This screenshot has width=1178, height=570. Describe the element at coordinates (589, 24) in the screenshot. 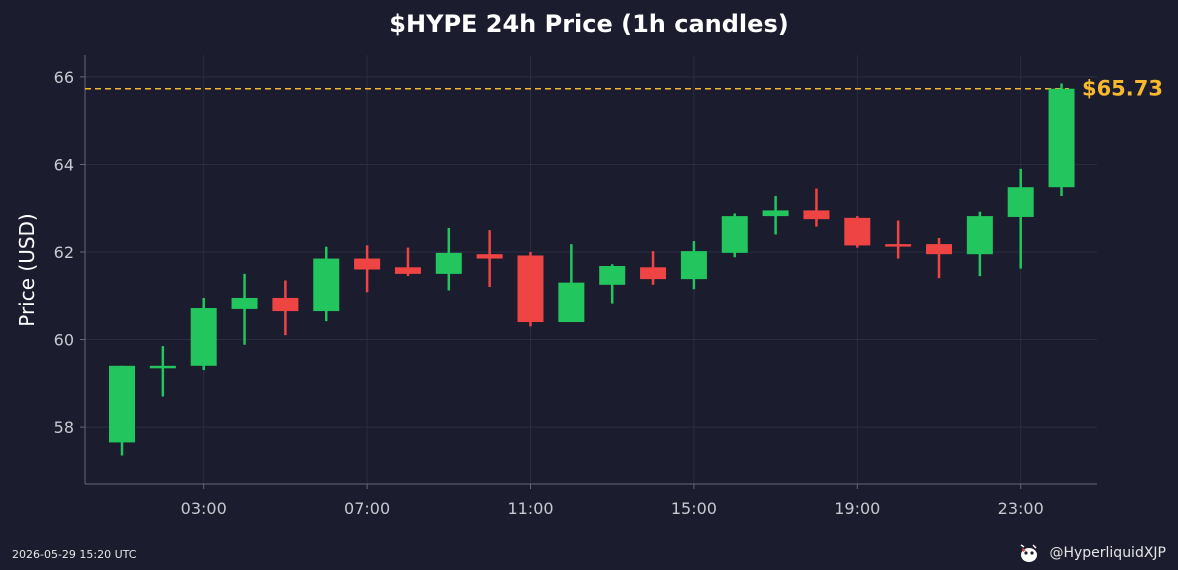

I see `chart-title: $HYPE 24h Price (1h candles)` at that location.